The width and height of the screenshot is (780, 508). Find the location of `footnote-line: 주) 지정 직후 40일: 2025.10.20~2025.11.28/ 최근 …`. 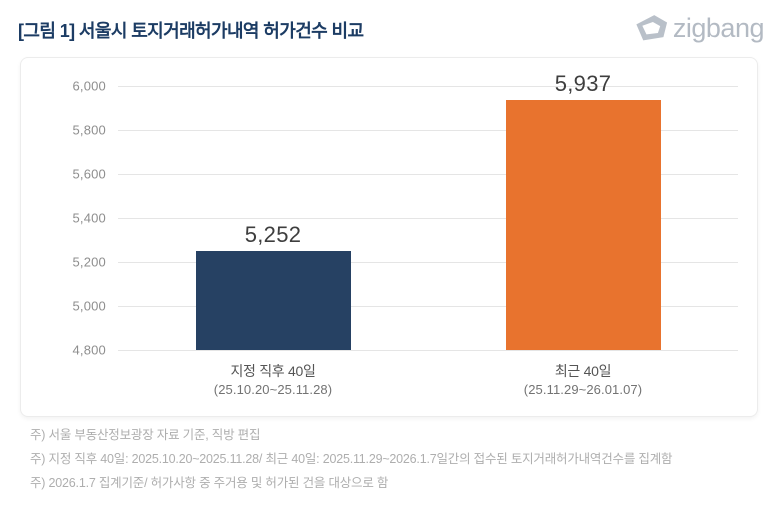

footnote-line: 주) 지정 직후 40일: 2025.10.20~2025.11.28/ 최근 … is located at coordinates (351, 459).